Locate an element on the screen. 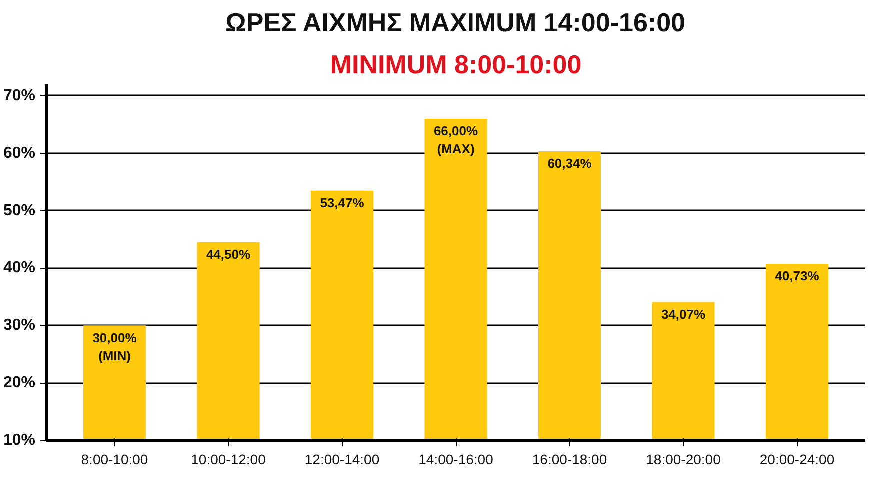  x-tick-label: 20:00-24:00 is located at coordinates (797, 460).